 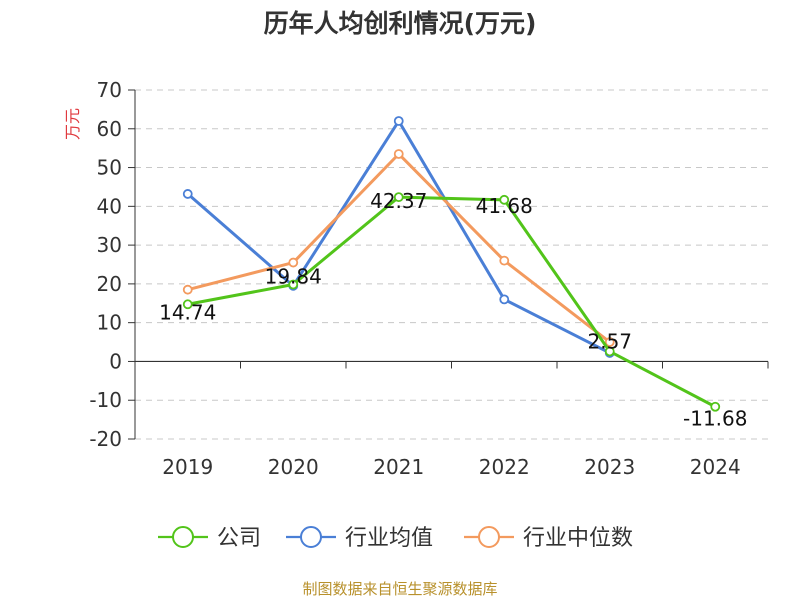 I want to click on x-tick-label: 2022, so click(x=504, y=467).